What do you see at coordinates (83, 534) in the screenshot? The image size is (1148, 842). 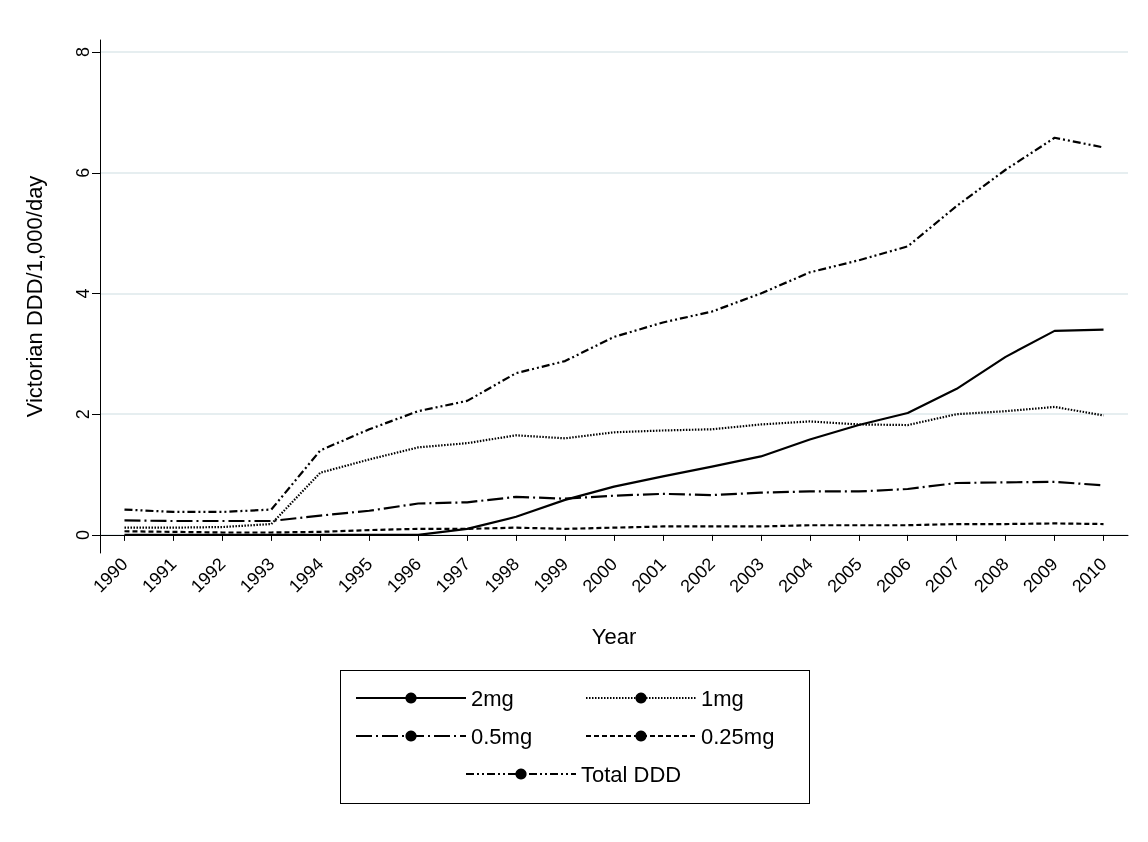 I see `y-tick-label: 0` at bounding box center [83, 534].